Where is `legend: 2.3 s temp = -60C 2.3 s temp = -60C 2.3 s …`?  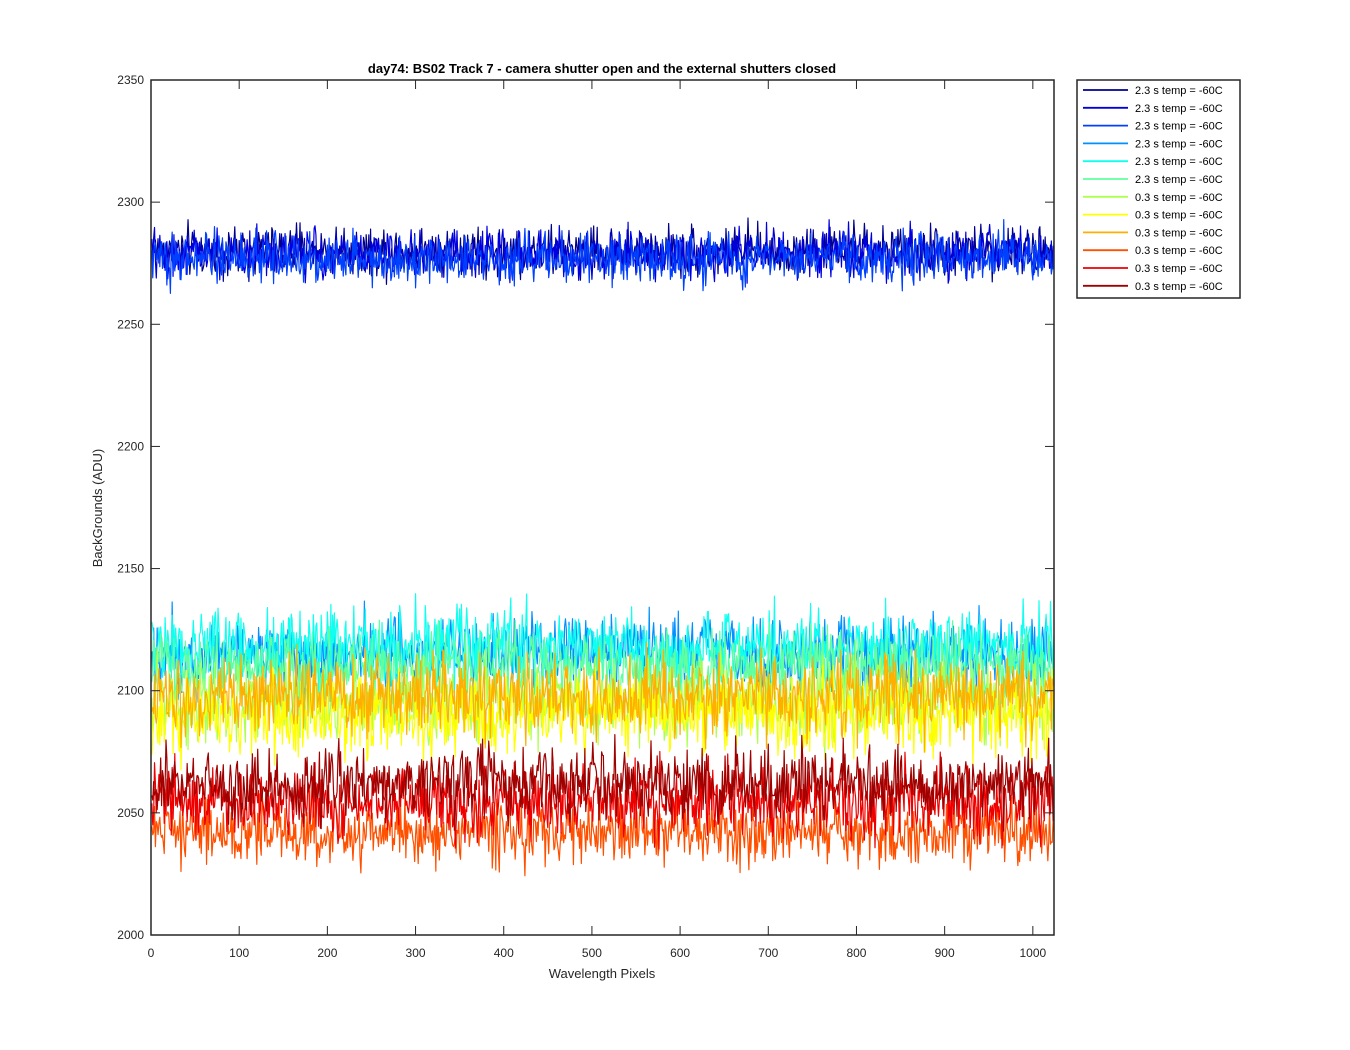
legend: 2.3 s temp = -60C 2.3 s temp = -60C 2.3 s … is located at coordinates (1158, 189).